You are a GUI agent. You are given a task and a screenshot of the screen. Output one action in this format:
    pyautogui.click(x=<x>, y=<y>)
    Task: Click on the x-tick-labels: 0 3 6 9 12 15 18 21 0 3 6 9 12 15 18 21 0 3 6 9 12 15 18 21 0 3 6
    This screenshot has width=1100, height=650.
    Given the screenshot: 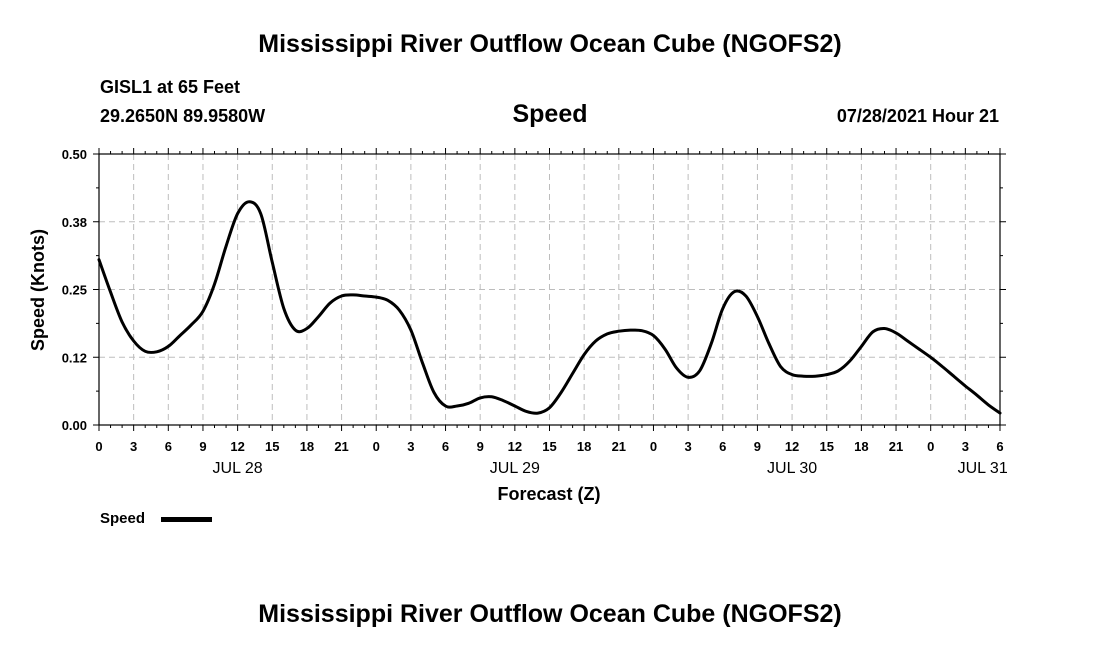 What is the action you would take?
    pyautogui.click(x=549, y=446)
    